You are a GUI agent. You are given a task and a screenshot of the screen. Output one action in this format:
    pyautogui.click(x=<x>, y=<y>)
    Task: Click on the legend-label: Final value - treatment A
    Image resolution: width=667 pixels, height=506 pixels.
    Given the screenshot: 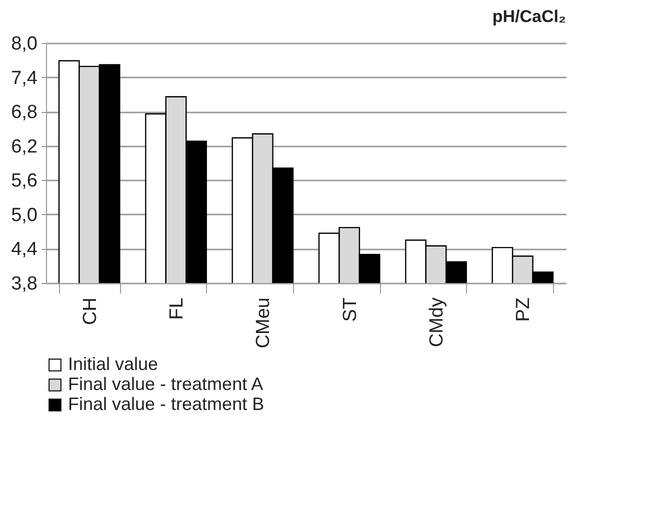 What is the action you would take?
    pyautogui.click(x=166, y=384)
    